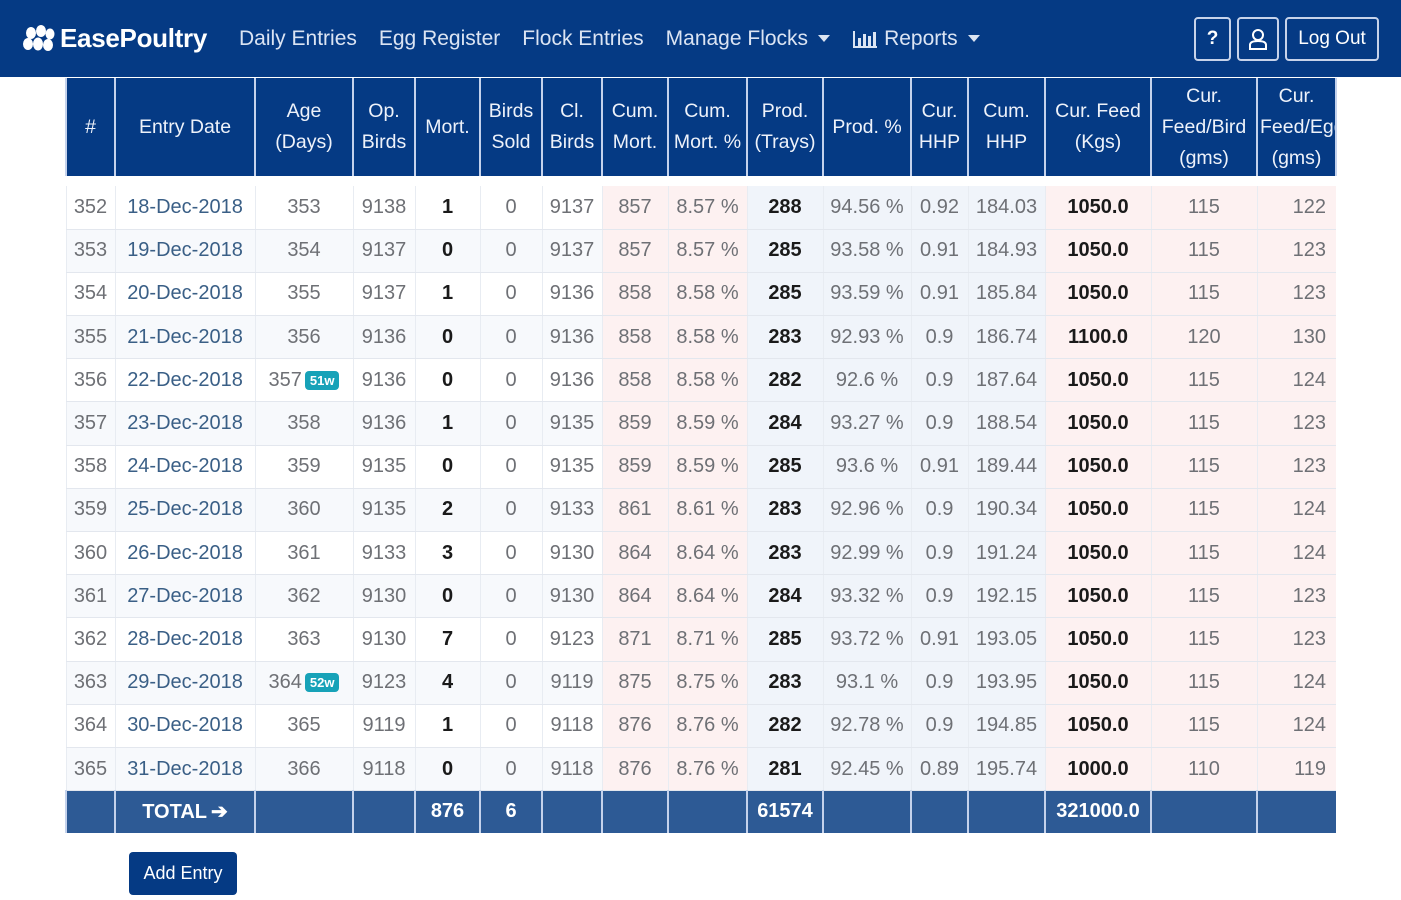 The image size is (1401, 900). I want to click on eggs-logo-icon, so click(39, 37).